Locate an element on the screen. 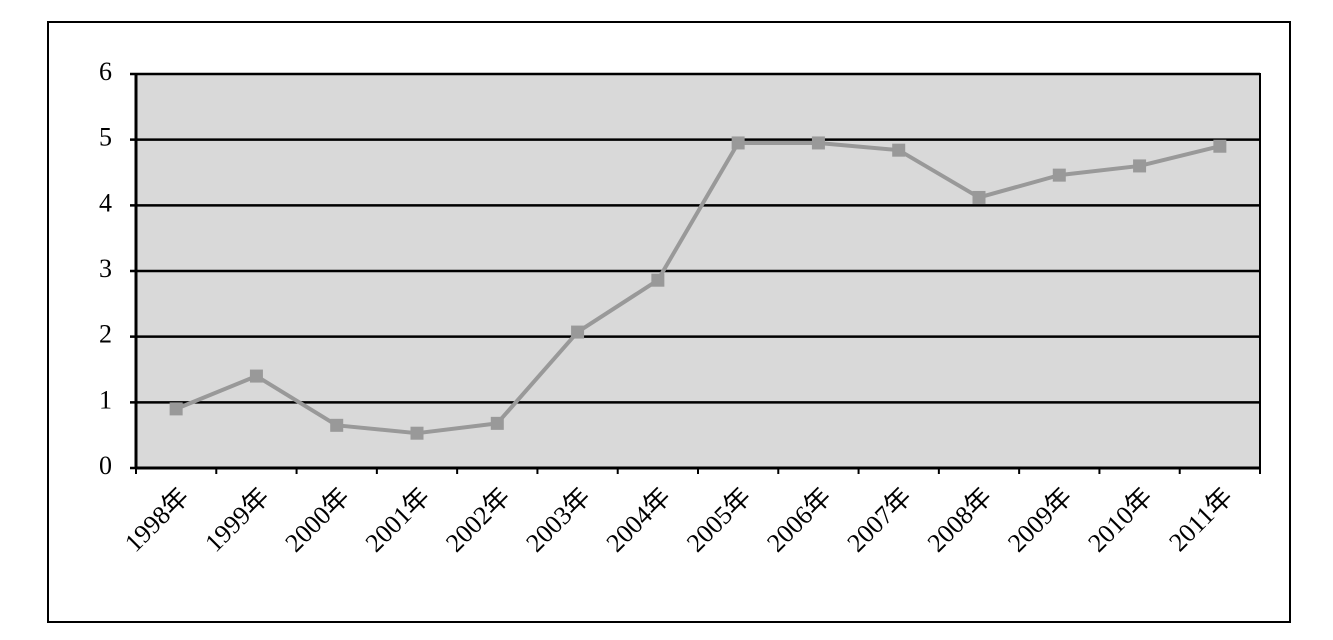 The height and width of the screenshot is (640, 1333). y-tick-label: 3 is located at coordinates (105, 268).